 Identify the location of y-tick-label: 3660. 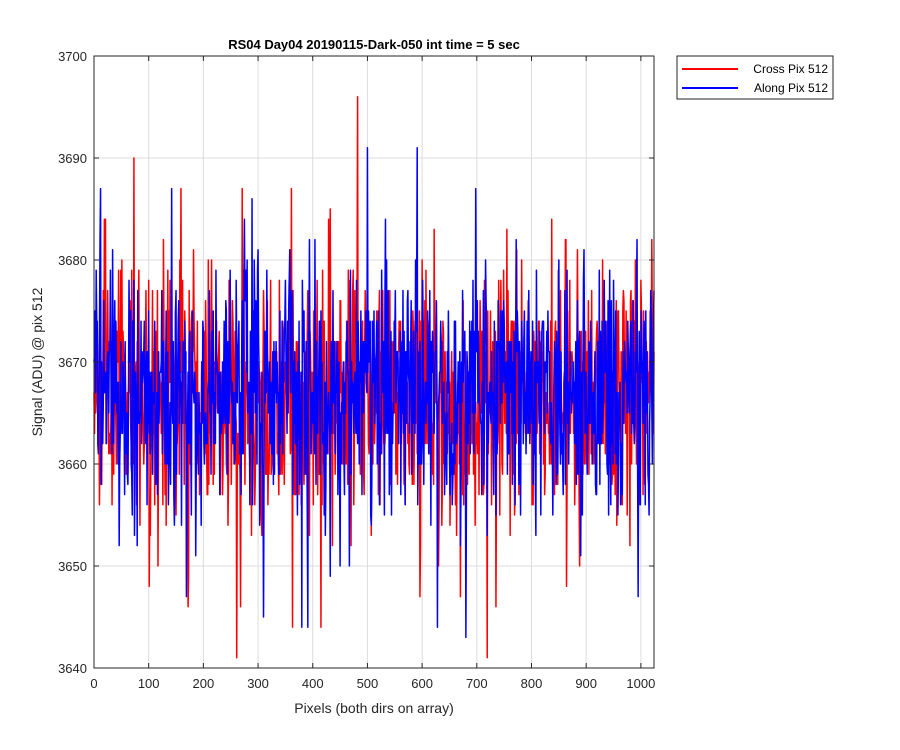
(72, 464).